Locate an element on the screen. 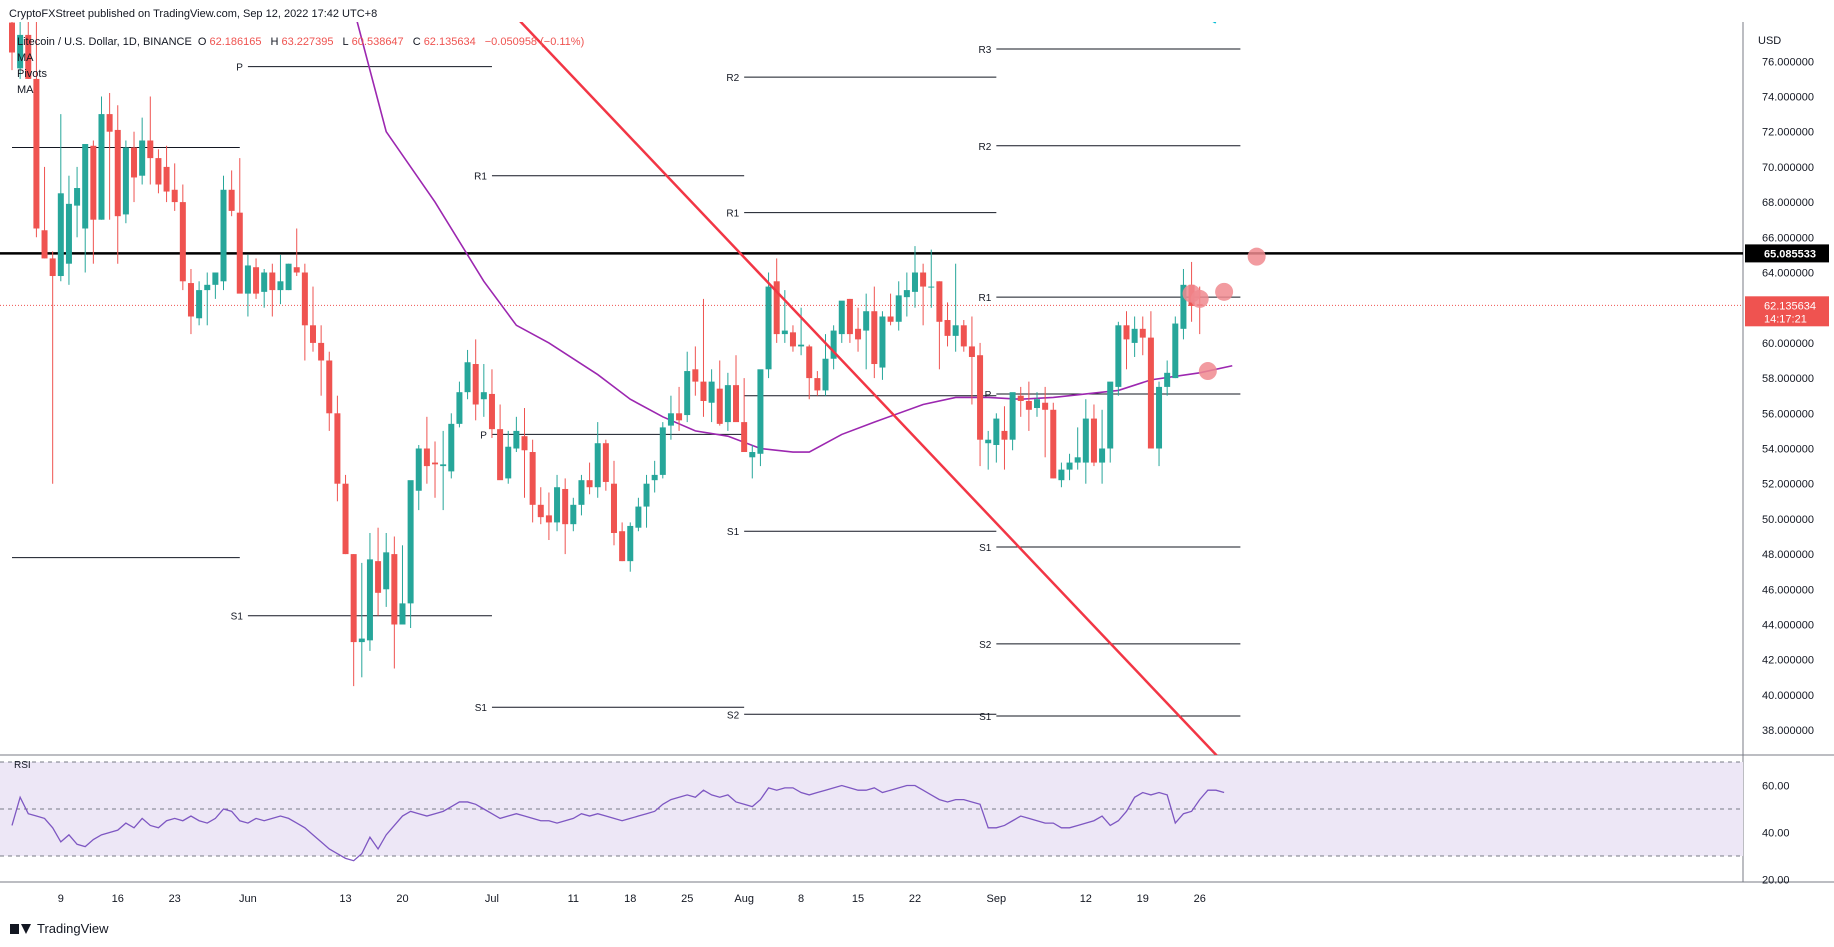 This screenshot has width=1834, height=947. time-tick-label: 20 is located at coordinates (402, 899).